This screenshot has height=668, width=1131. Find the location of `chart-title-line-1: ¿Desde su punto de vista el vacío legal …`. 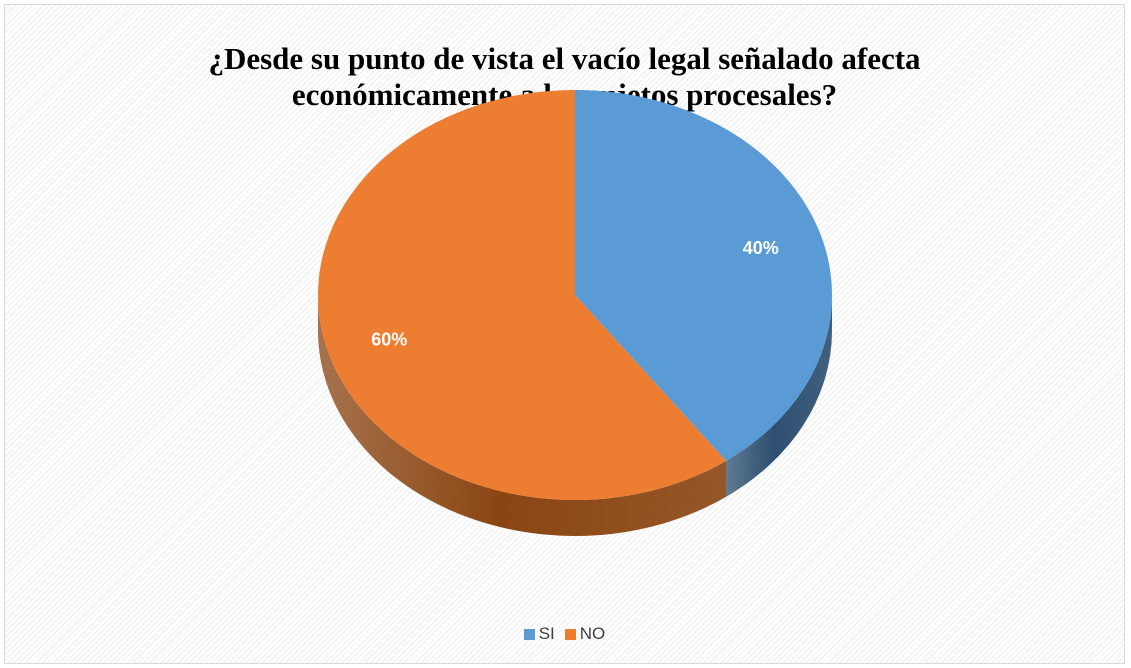

chart-title-line-1: ¿Desde su punto de vista el vacío legal … is located at coordinates (564, 58).